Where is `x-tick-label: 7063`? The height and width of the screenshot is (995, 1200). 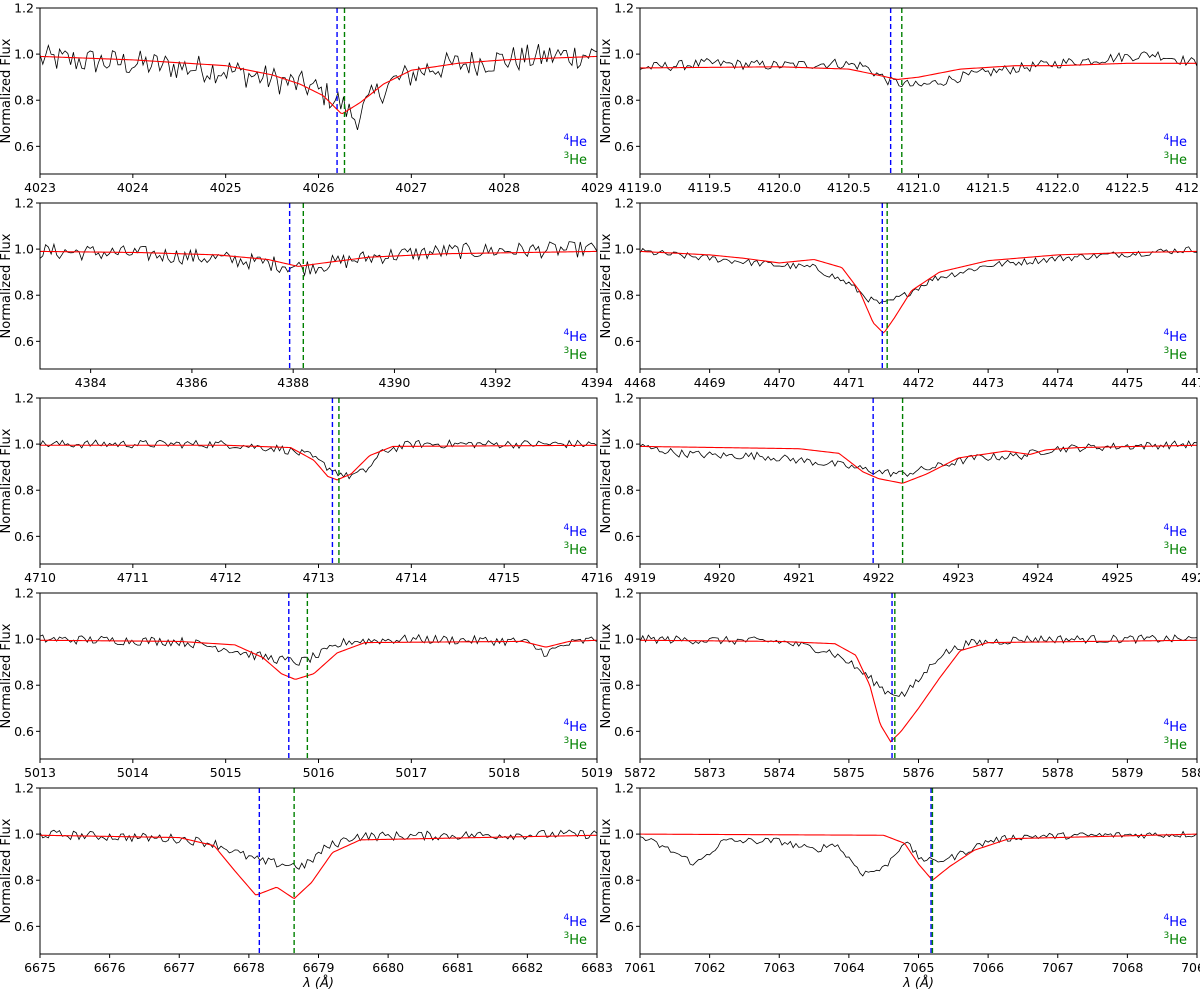
x-tick-label: 7063 is located at coordinates (779, 967).